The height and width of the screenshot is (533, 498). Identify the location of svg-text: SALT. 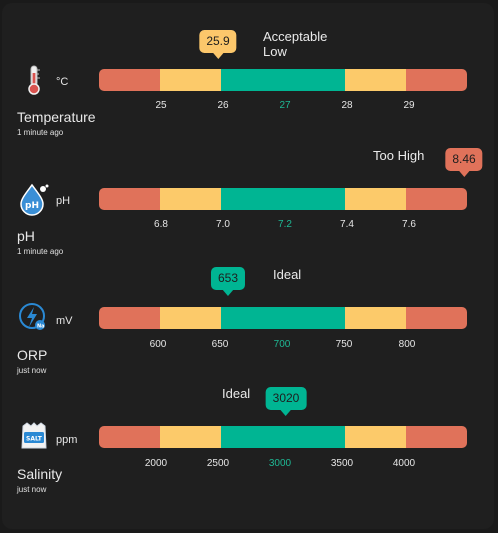
(34, 439).